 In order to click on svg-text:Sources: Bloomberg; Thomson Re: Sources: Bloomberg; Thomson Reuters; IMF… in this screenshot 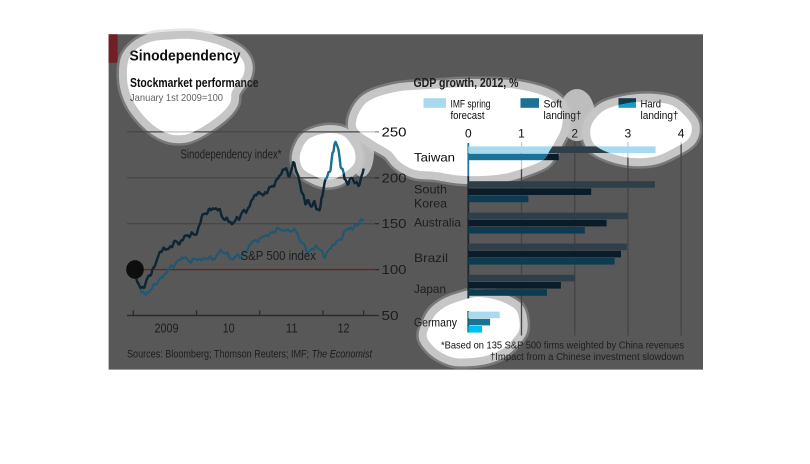, I will do `click(250, 355)`.